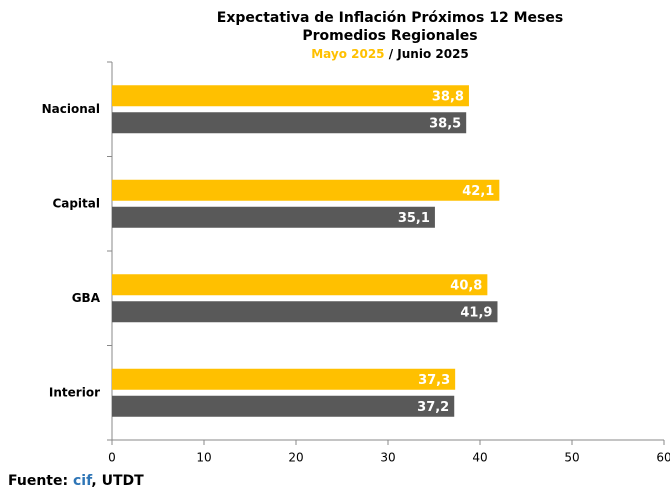 The width and height of the screenshot is (670, 490). I want to click on y-tick-label: Nacional, so click(71, 109).